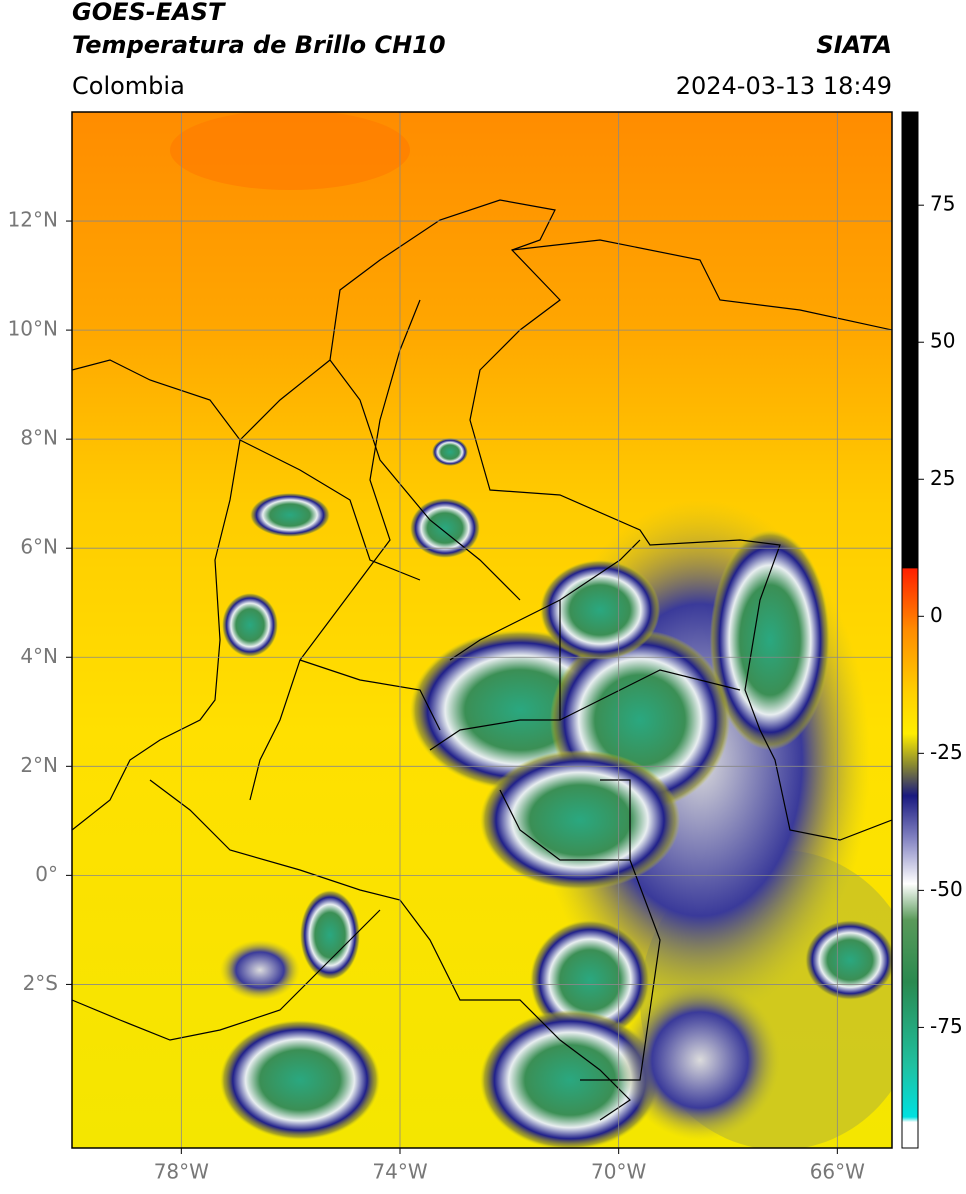 This screenshot has width=966, height=1194. What do you see at coordinates (946, 1026) in the screenshot?
I see `colorbar-tick-label: -75` at bounding box center [946, 1026].